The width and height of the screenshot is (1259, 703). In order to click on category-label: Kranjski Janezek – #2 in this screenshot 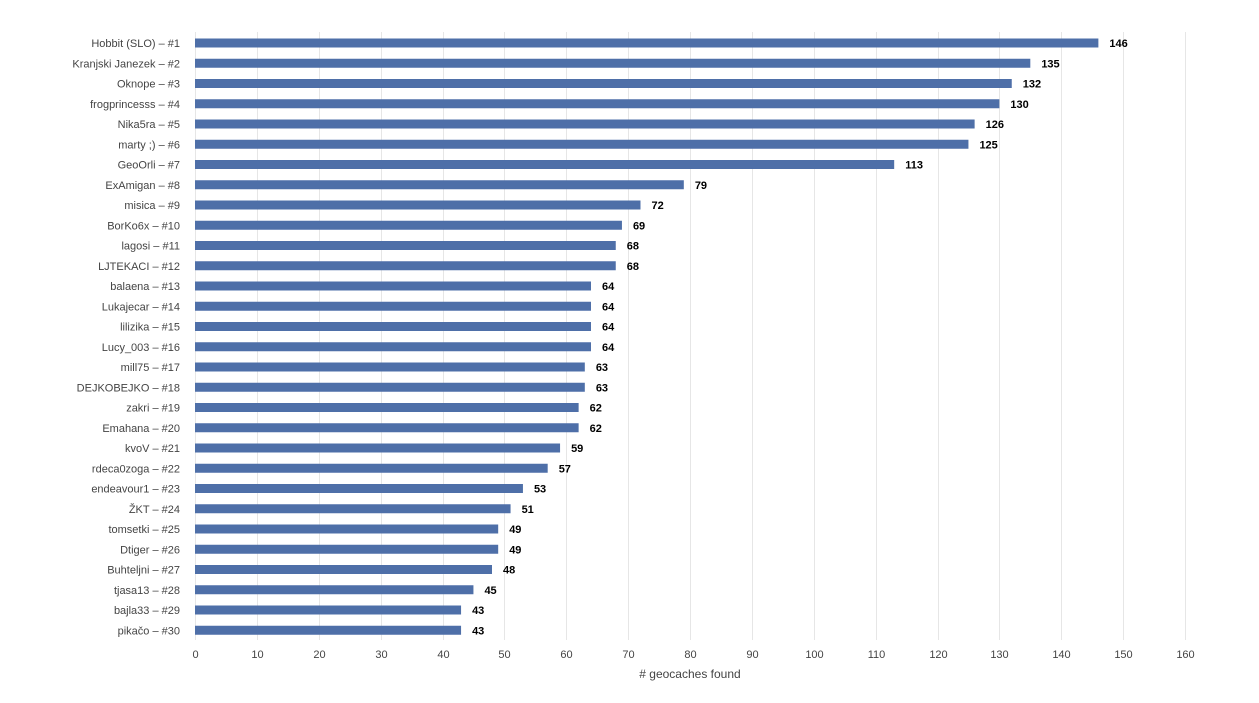, I will do `click(126, 64)`.